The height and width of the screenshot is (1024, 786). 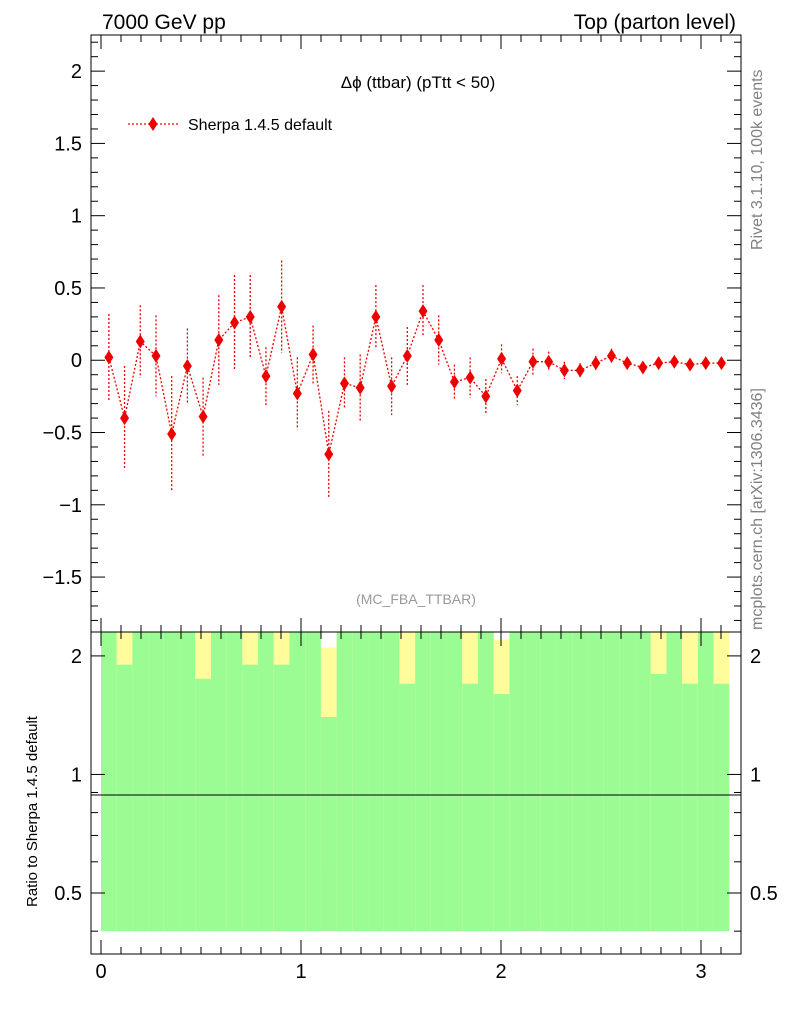 I want to click on series-line, so click(x=415, y=380).